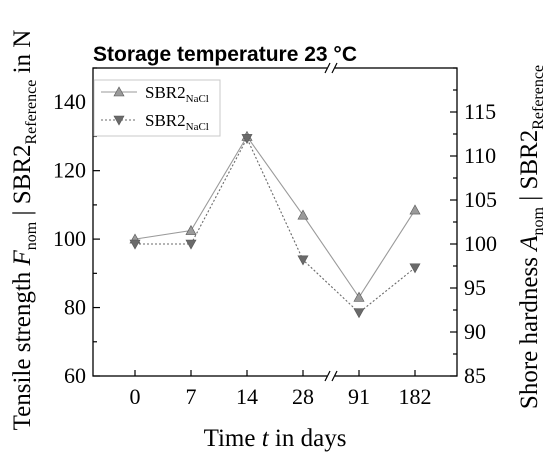 This screenshot has width=550, height=458. What do you see at coordinates (303, 396) in the screenshot?
I see `x-tick-label: 28` at bounding box center [303, 396].